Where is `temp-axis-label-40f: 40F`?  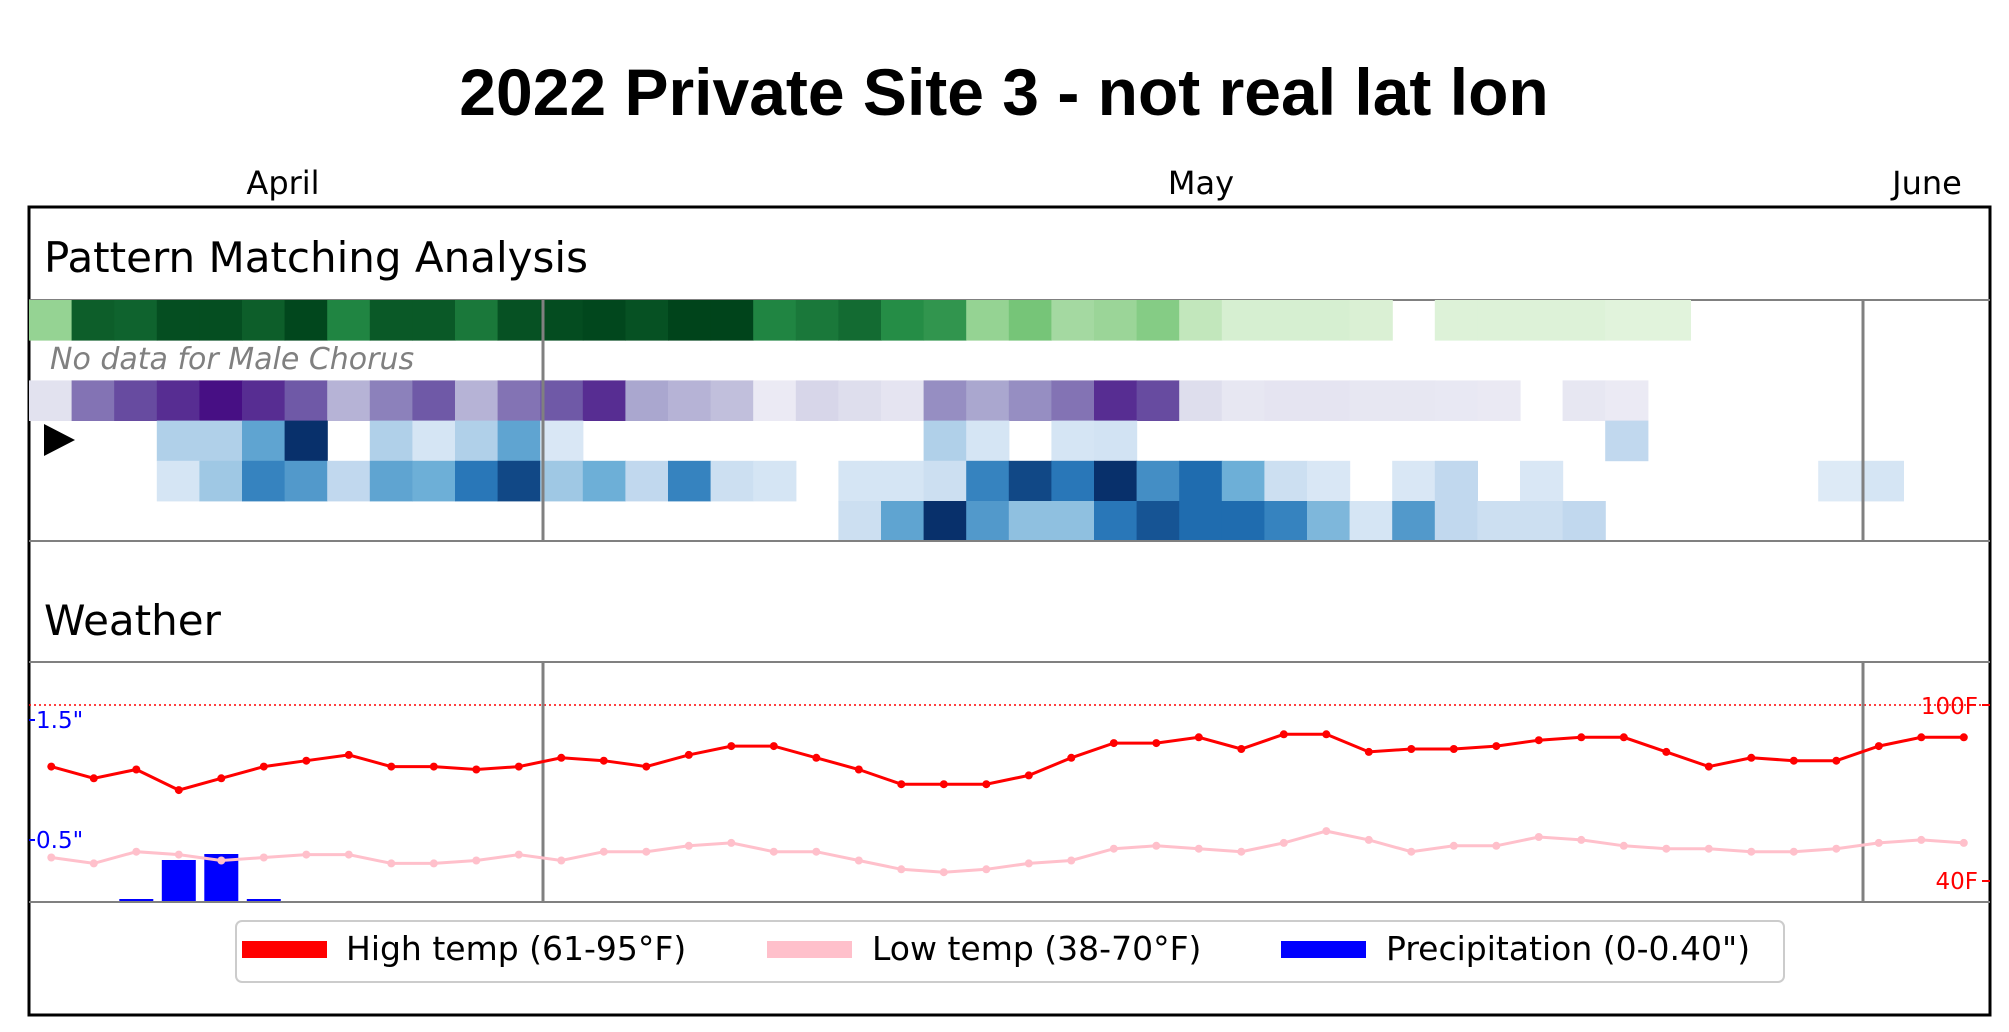 temp-axis-label-40f: 40F is located at coordinates (1957, 882).